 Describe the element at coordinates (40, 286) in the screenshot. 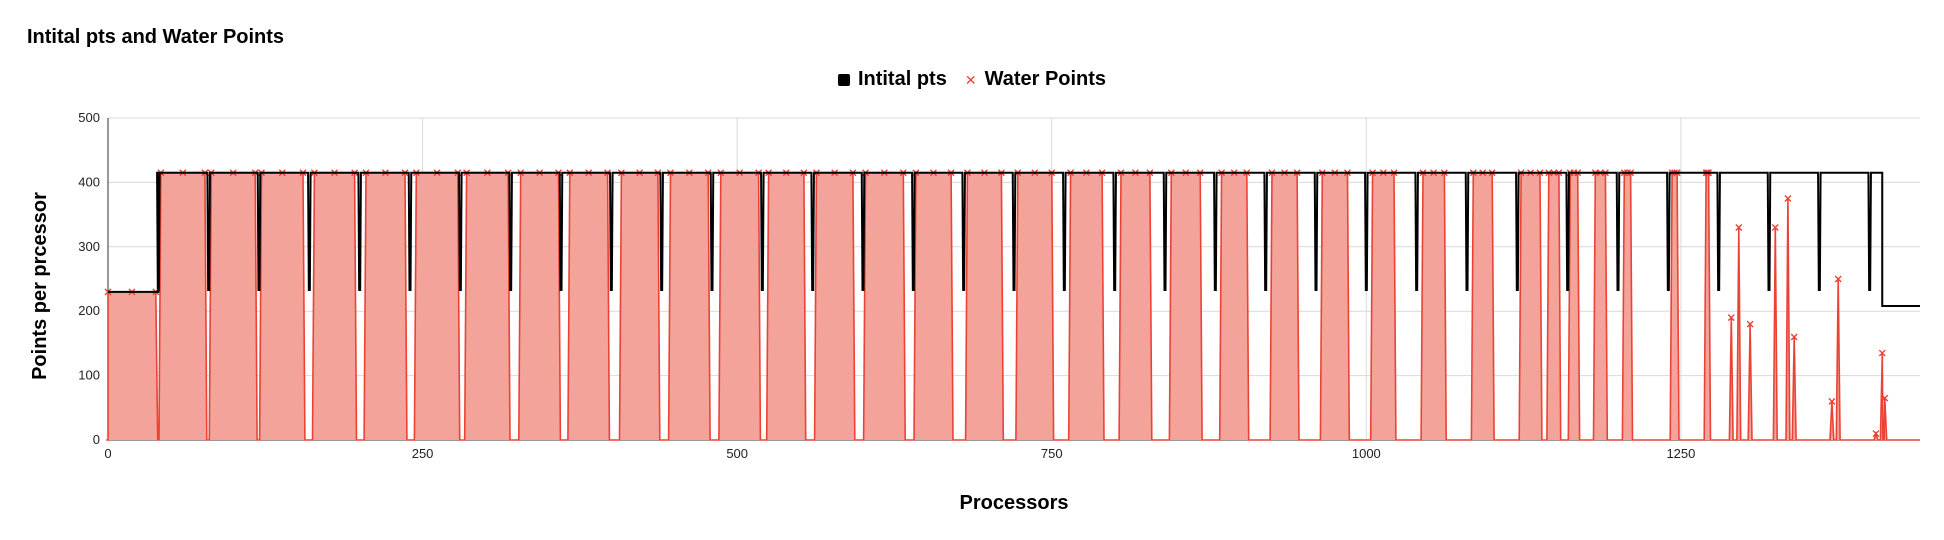

I see `y-axis-title: Points per prcessor` at that location.